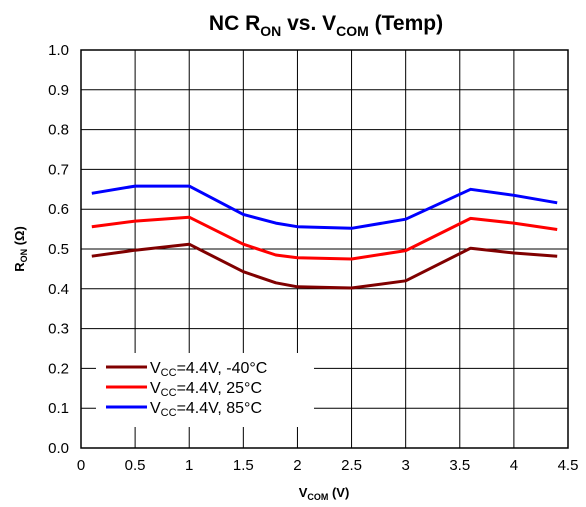 This screenshot has width=586, height=507. What do you see at coordinates (297, 465) in the screenshot?
I see `x-tick-label: 2` at bounding box center [297, 465].